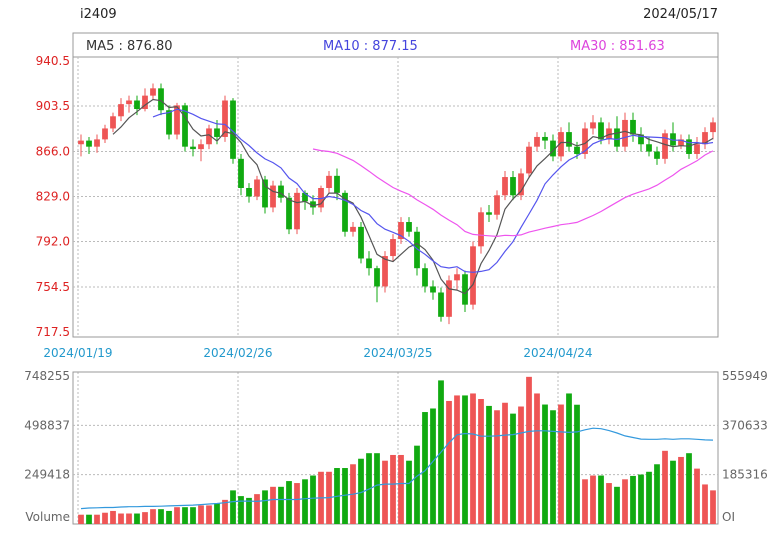 The width and height of the screenshot is (777, 544). What do you see at coordinates (47, 425) in the screenshot?
I see `volume-tick-label: 498837` at bounding box center [47, 425].